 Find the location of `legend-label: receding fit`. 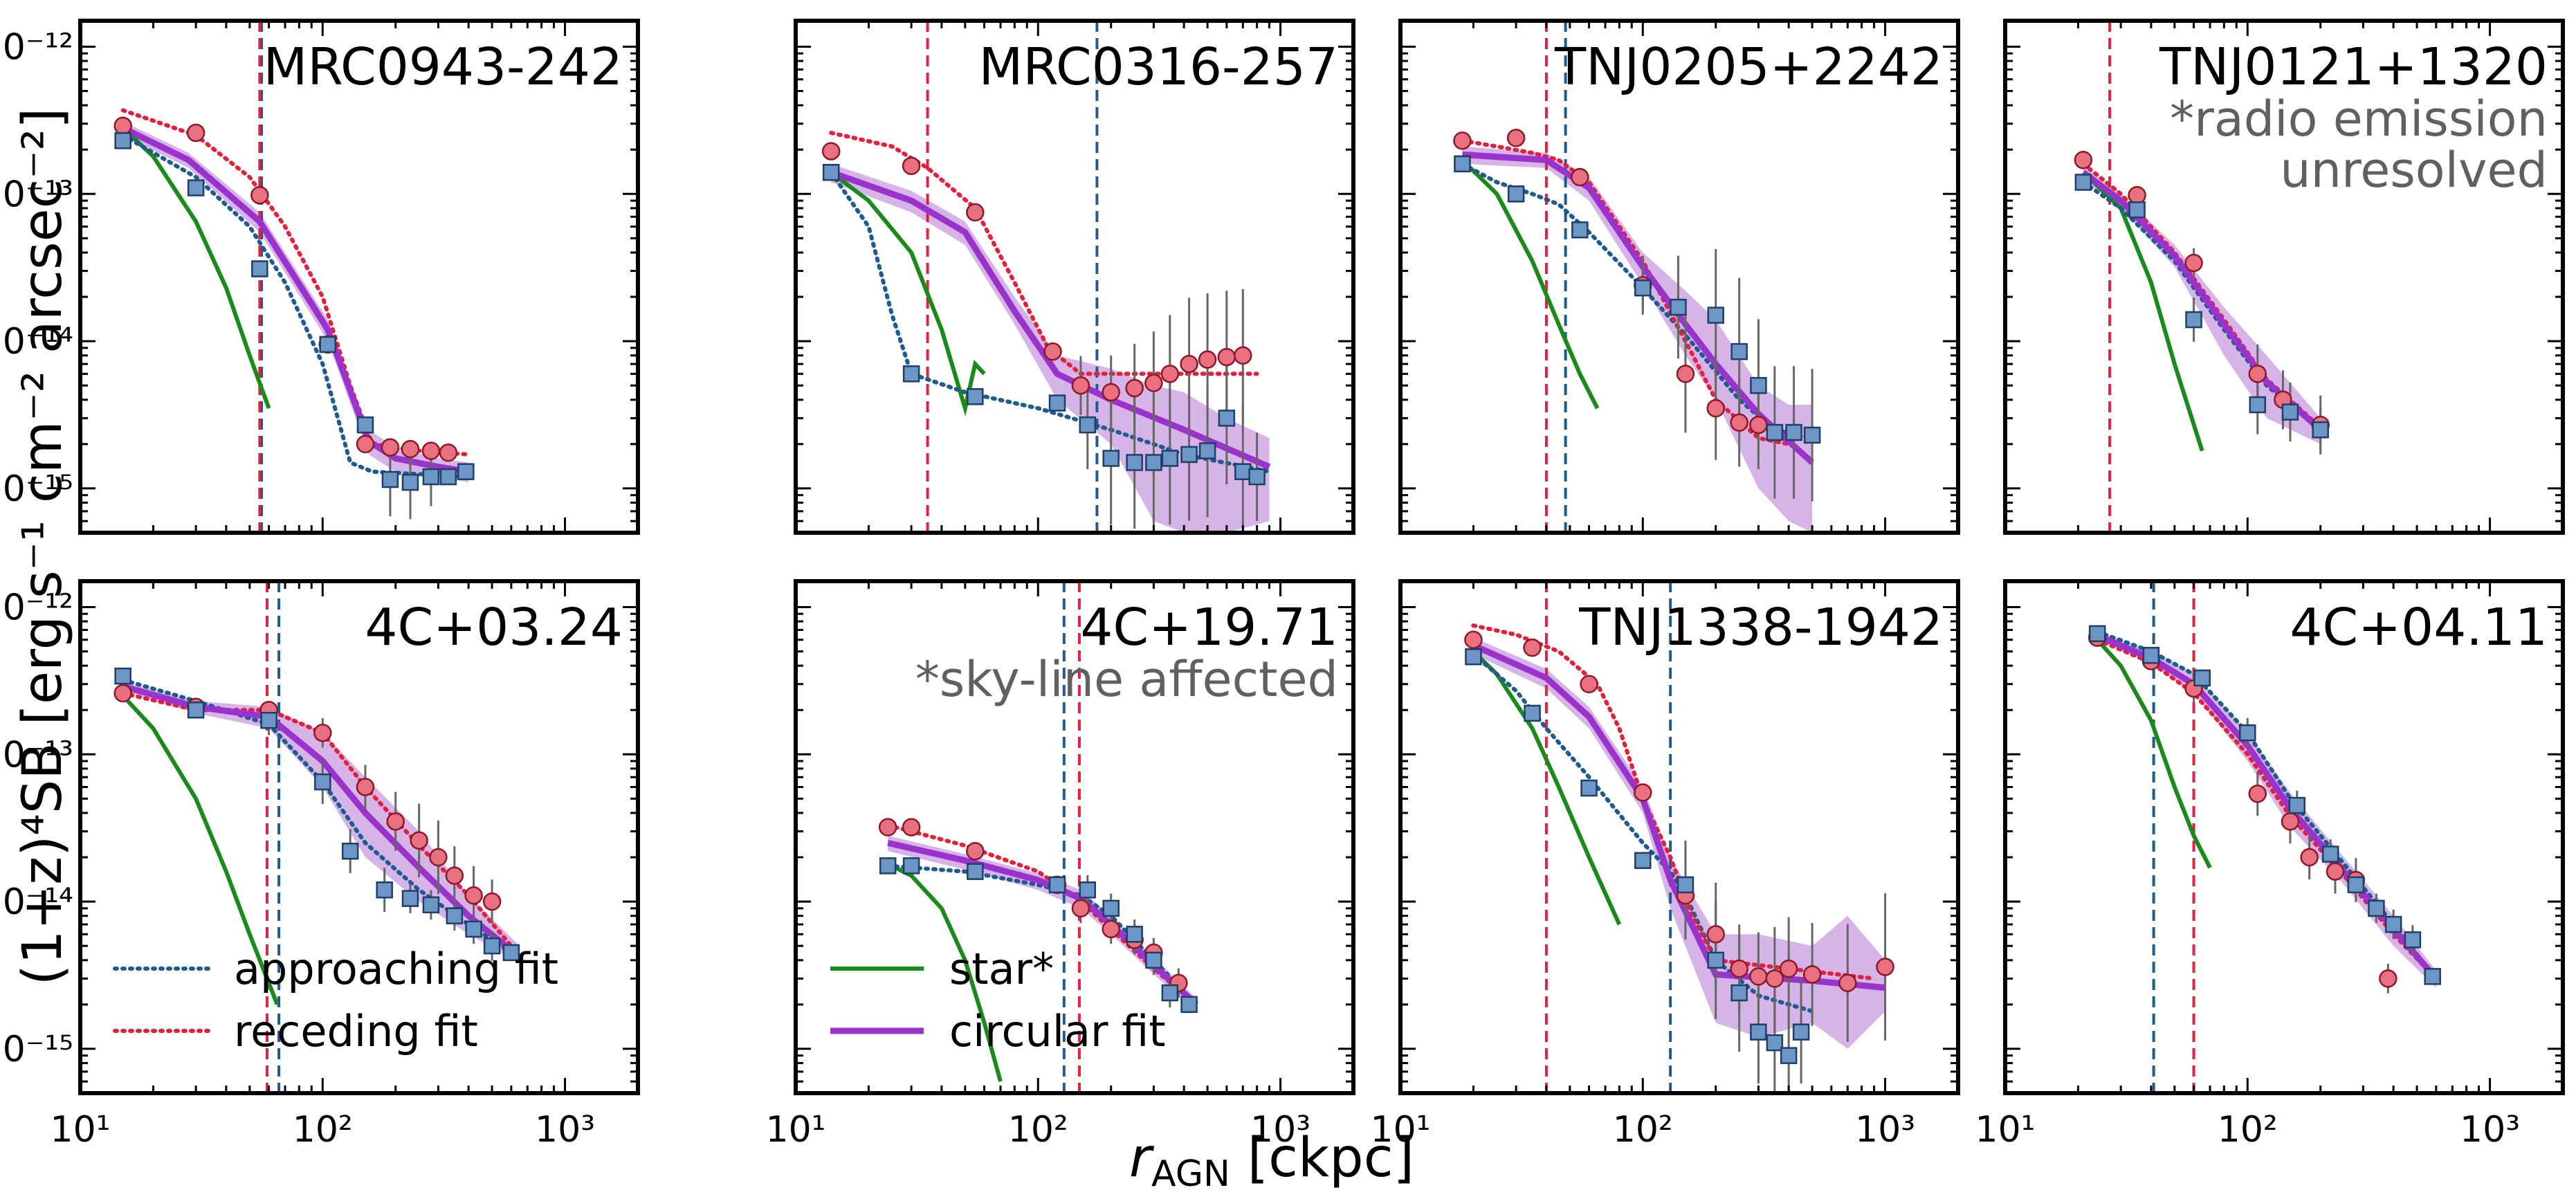

legend-label: receding fit is located at coordinates (356, 1031).